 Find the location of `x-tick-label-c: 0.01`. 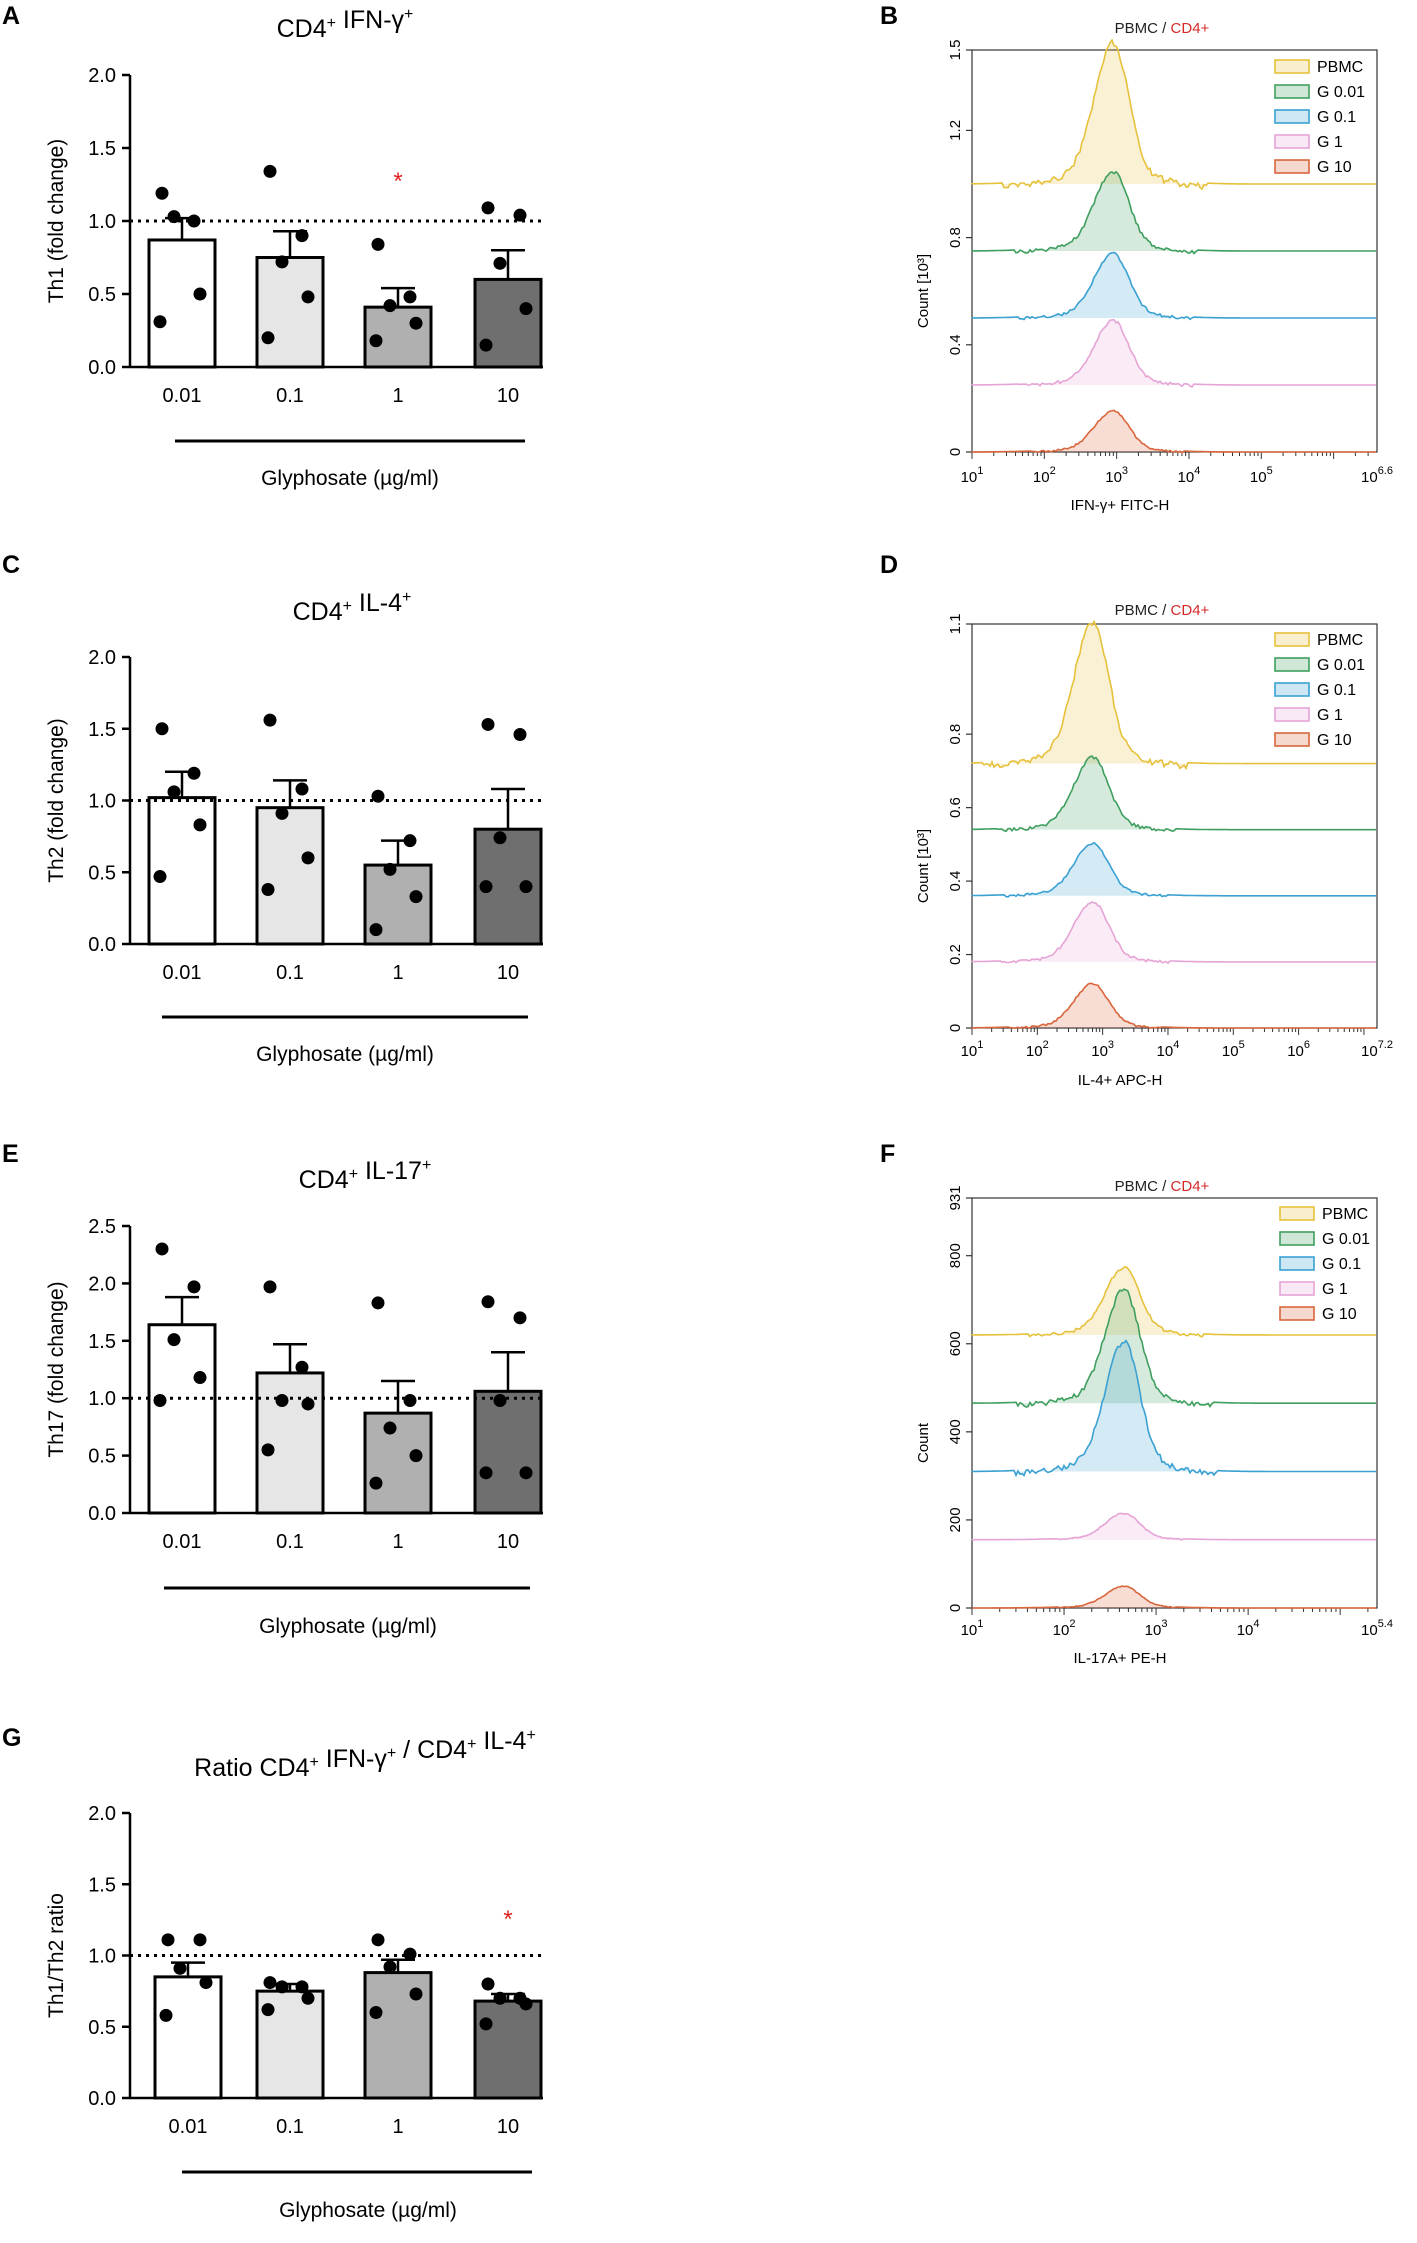

x-tick-label-c: 0.01 is located at coordinates (182, 973).